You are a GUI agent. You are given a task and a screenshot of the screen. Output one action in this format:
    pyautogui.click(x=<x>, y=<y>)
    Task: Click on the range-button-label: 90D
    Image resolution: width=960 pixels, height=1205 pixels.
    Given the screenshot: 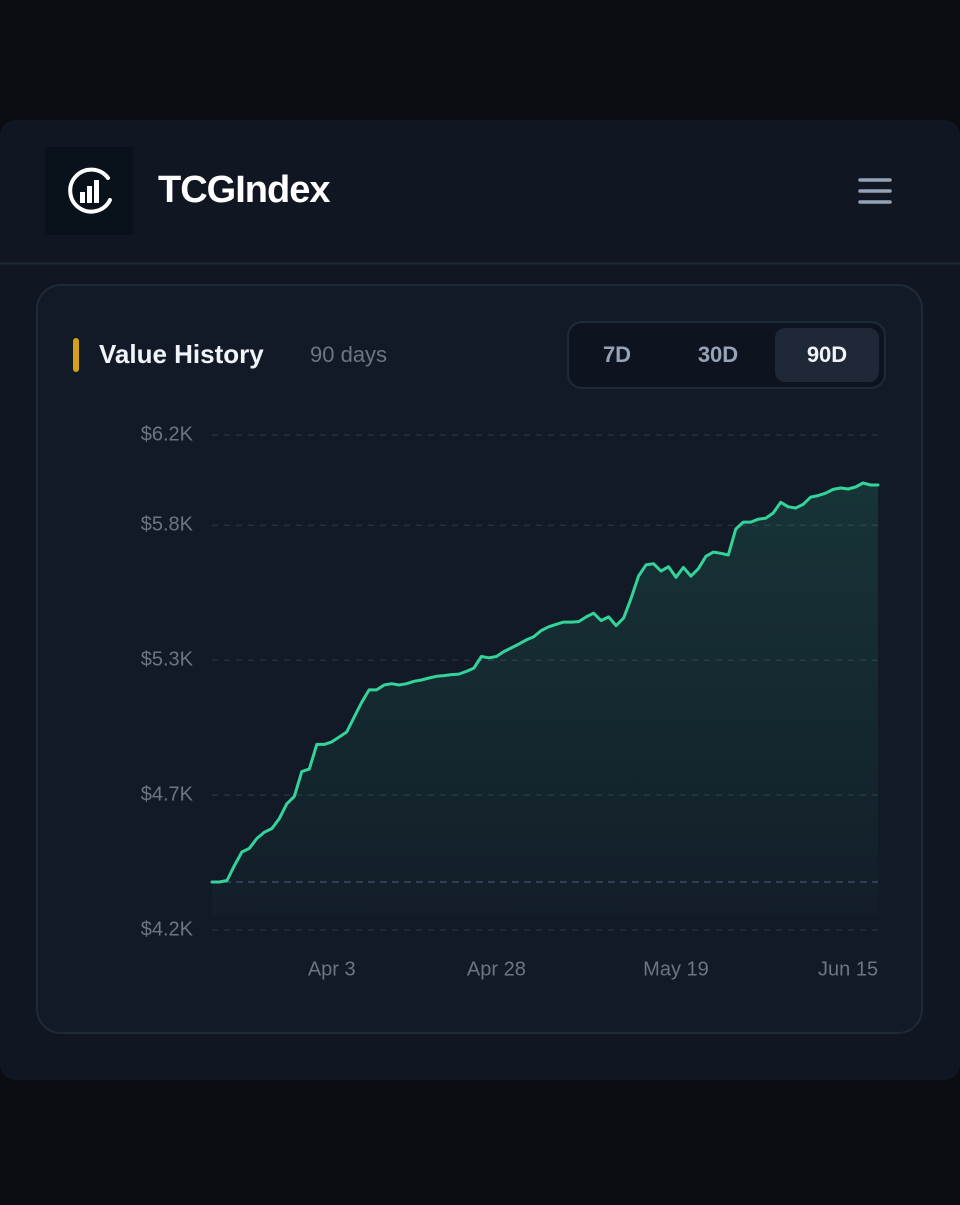 What is the action you would take?
    pyautogui.click(x=827, y=354)
    